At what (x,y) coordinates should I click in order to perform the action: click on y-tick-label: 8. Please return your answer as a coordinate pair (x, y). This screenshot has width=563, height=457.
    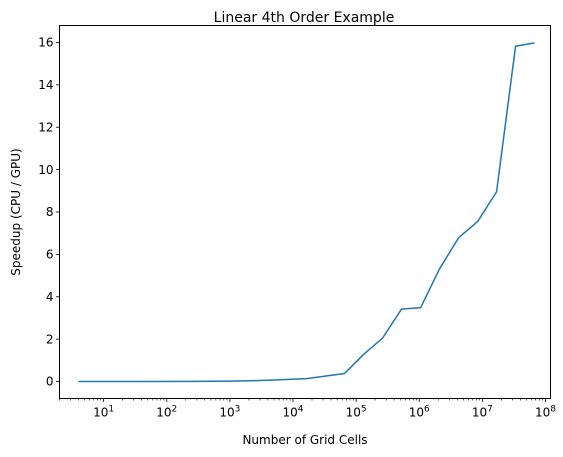
    Looking at the image, I should click on (50, 212).